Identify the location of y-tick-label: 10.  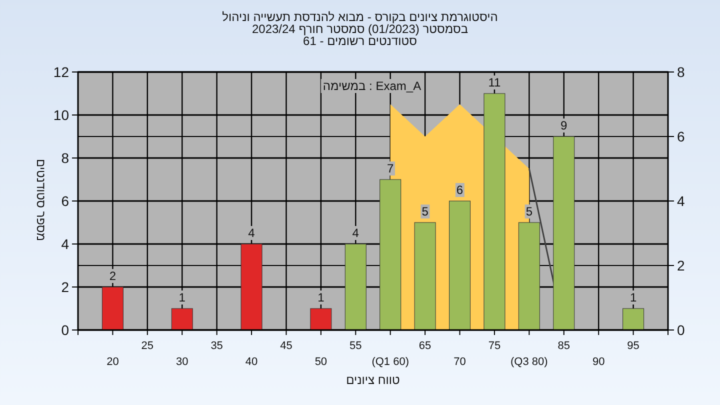
(61, 115).